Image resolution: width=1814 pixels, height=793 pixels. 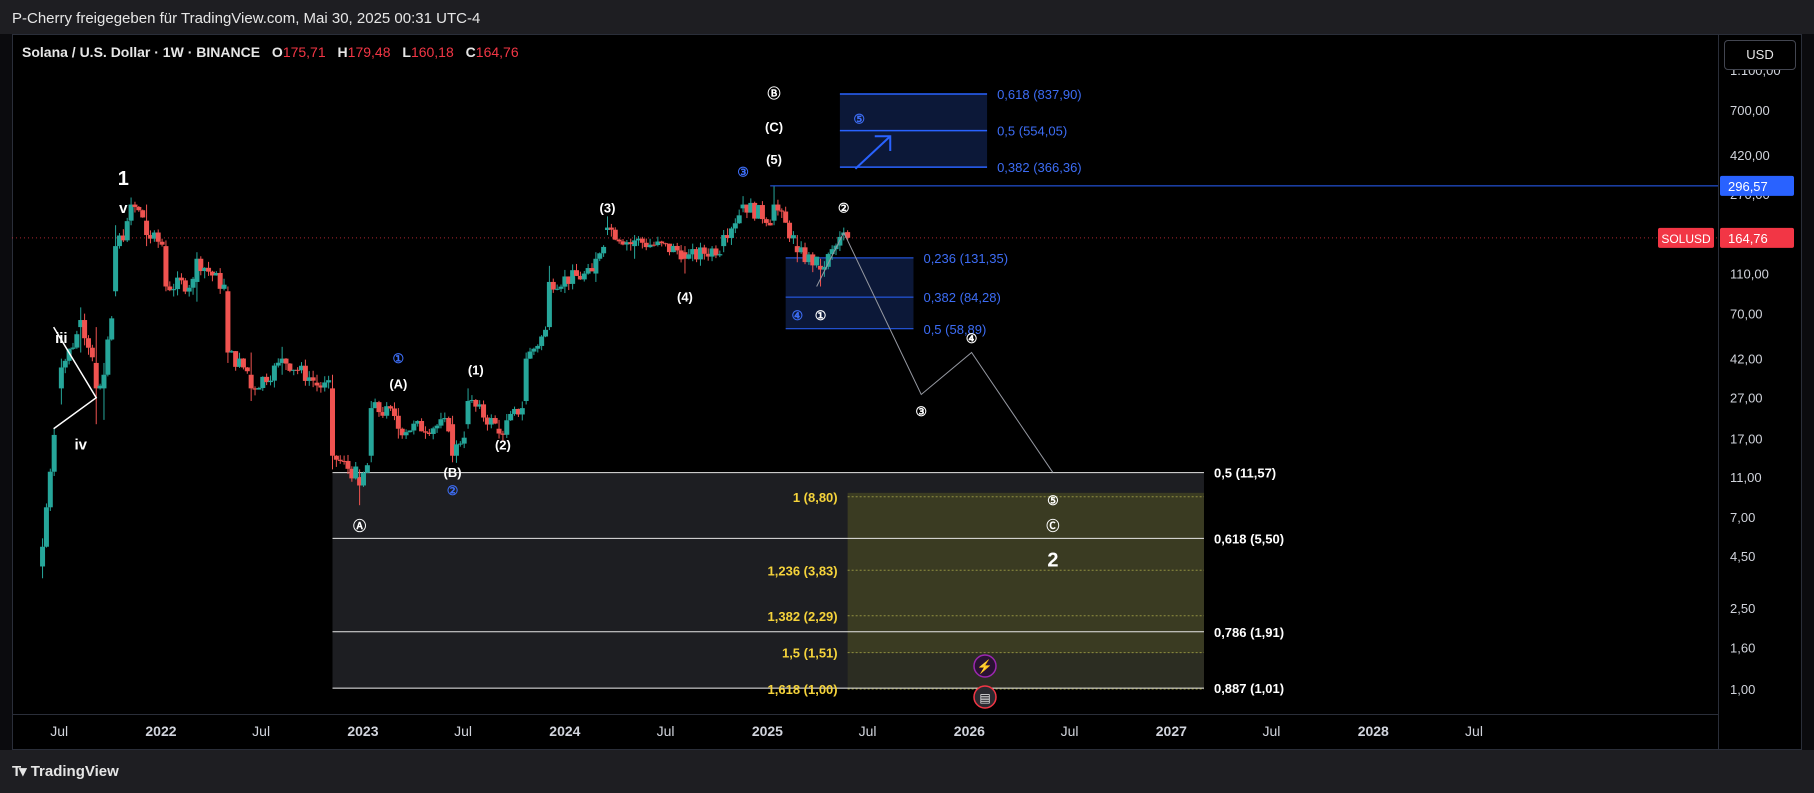 I want to click on x-tick-label: 2028, so click(x=1373, y=731).